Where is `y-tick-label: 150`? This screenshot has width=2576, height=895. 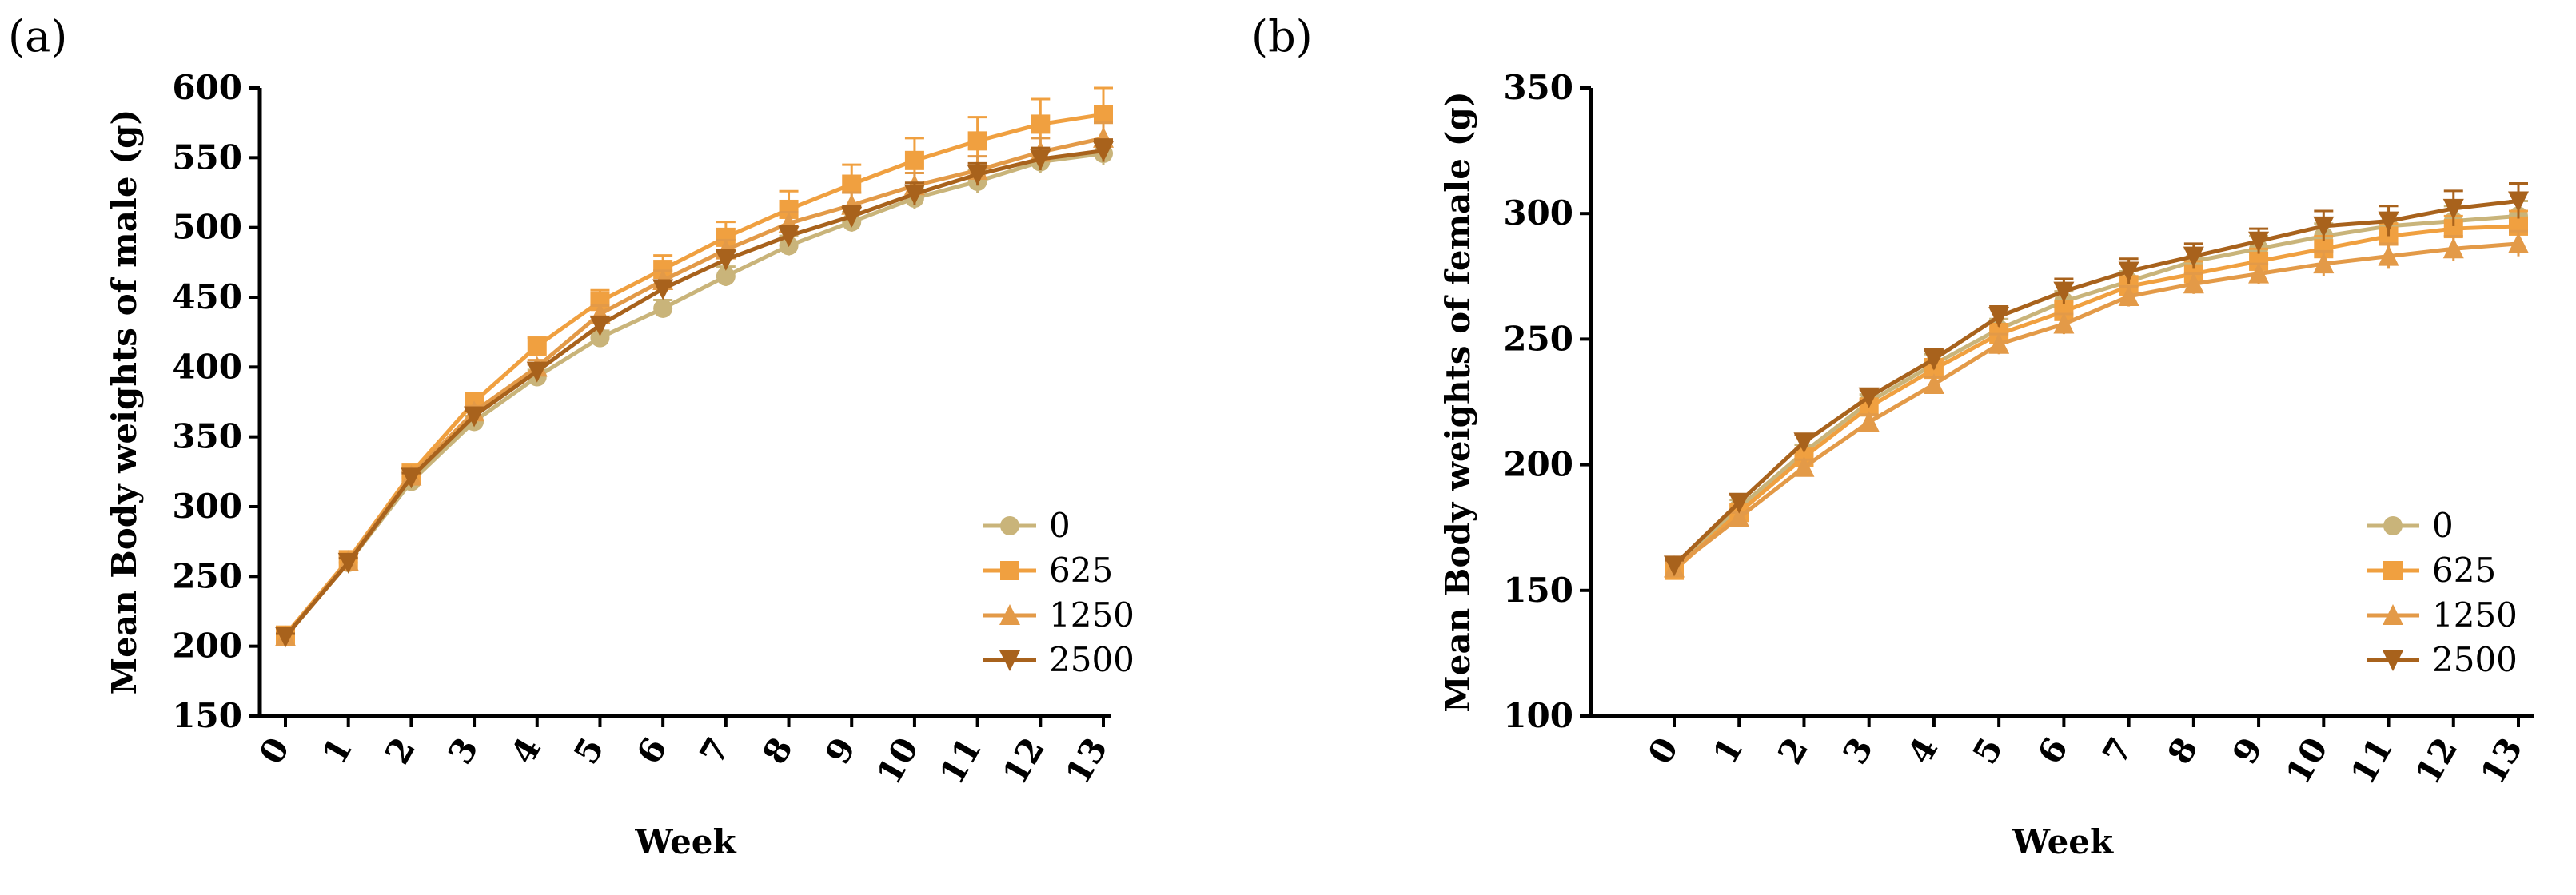
y-tick-label: 150 is located at coordinates (207, 716).